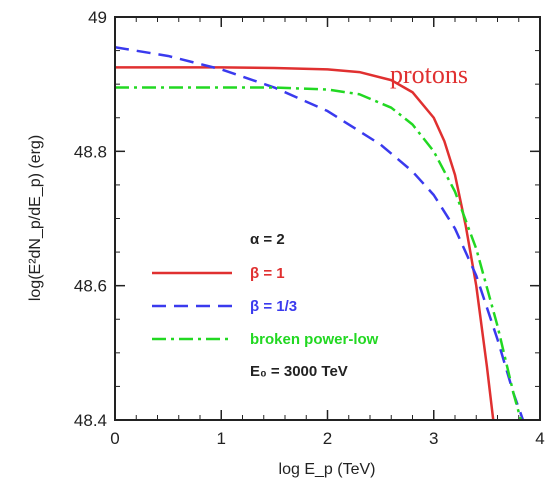 This screenshot has height=488, width=547. Describe the element at coordinates (273, 306) in the screenshot. I see `legend-label-beta-third: β = 1/3` at that location.